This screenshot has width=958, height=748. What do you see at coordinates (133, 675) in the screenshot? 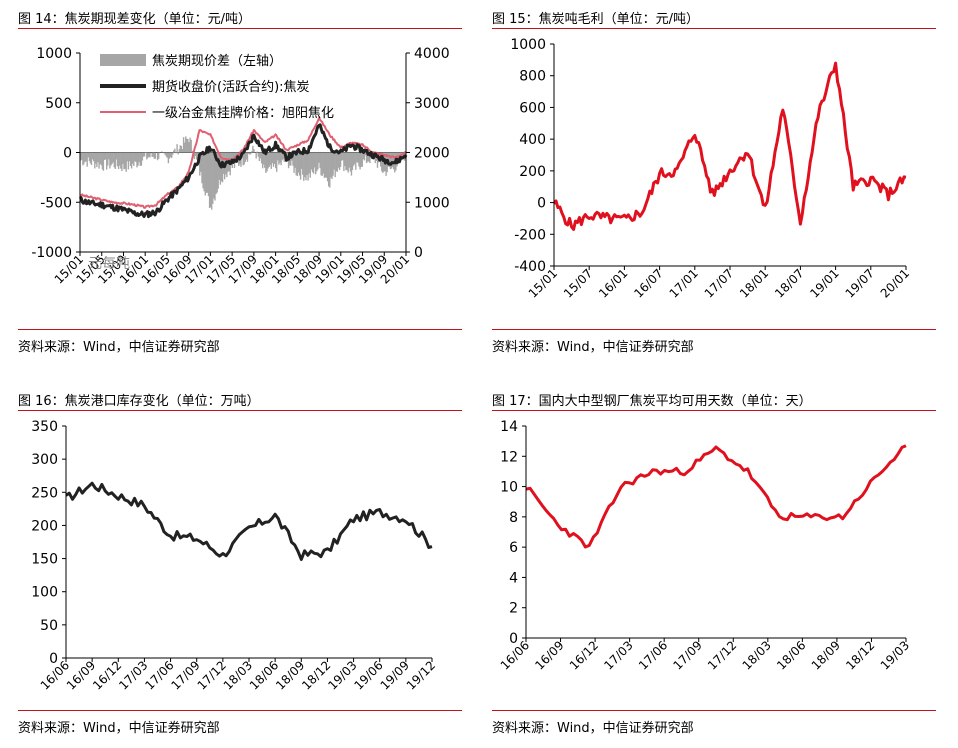
I see `x-tick-label: 17/03` at bounding box center [133, 675].